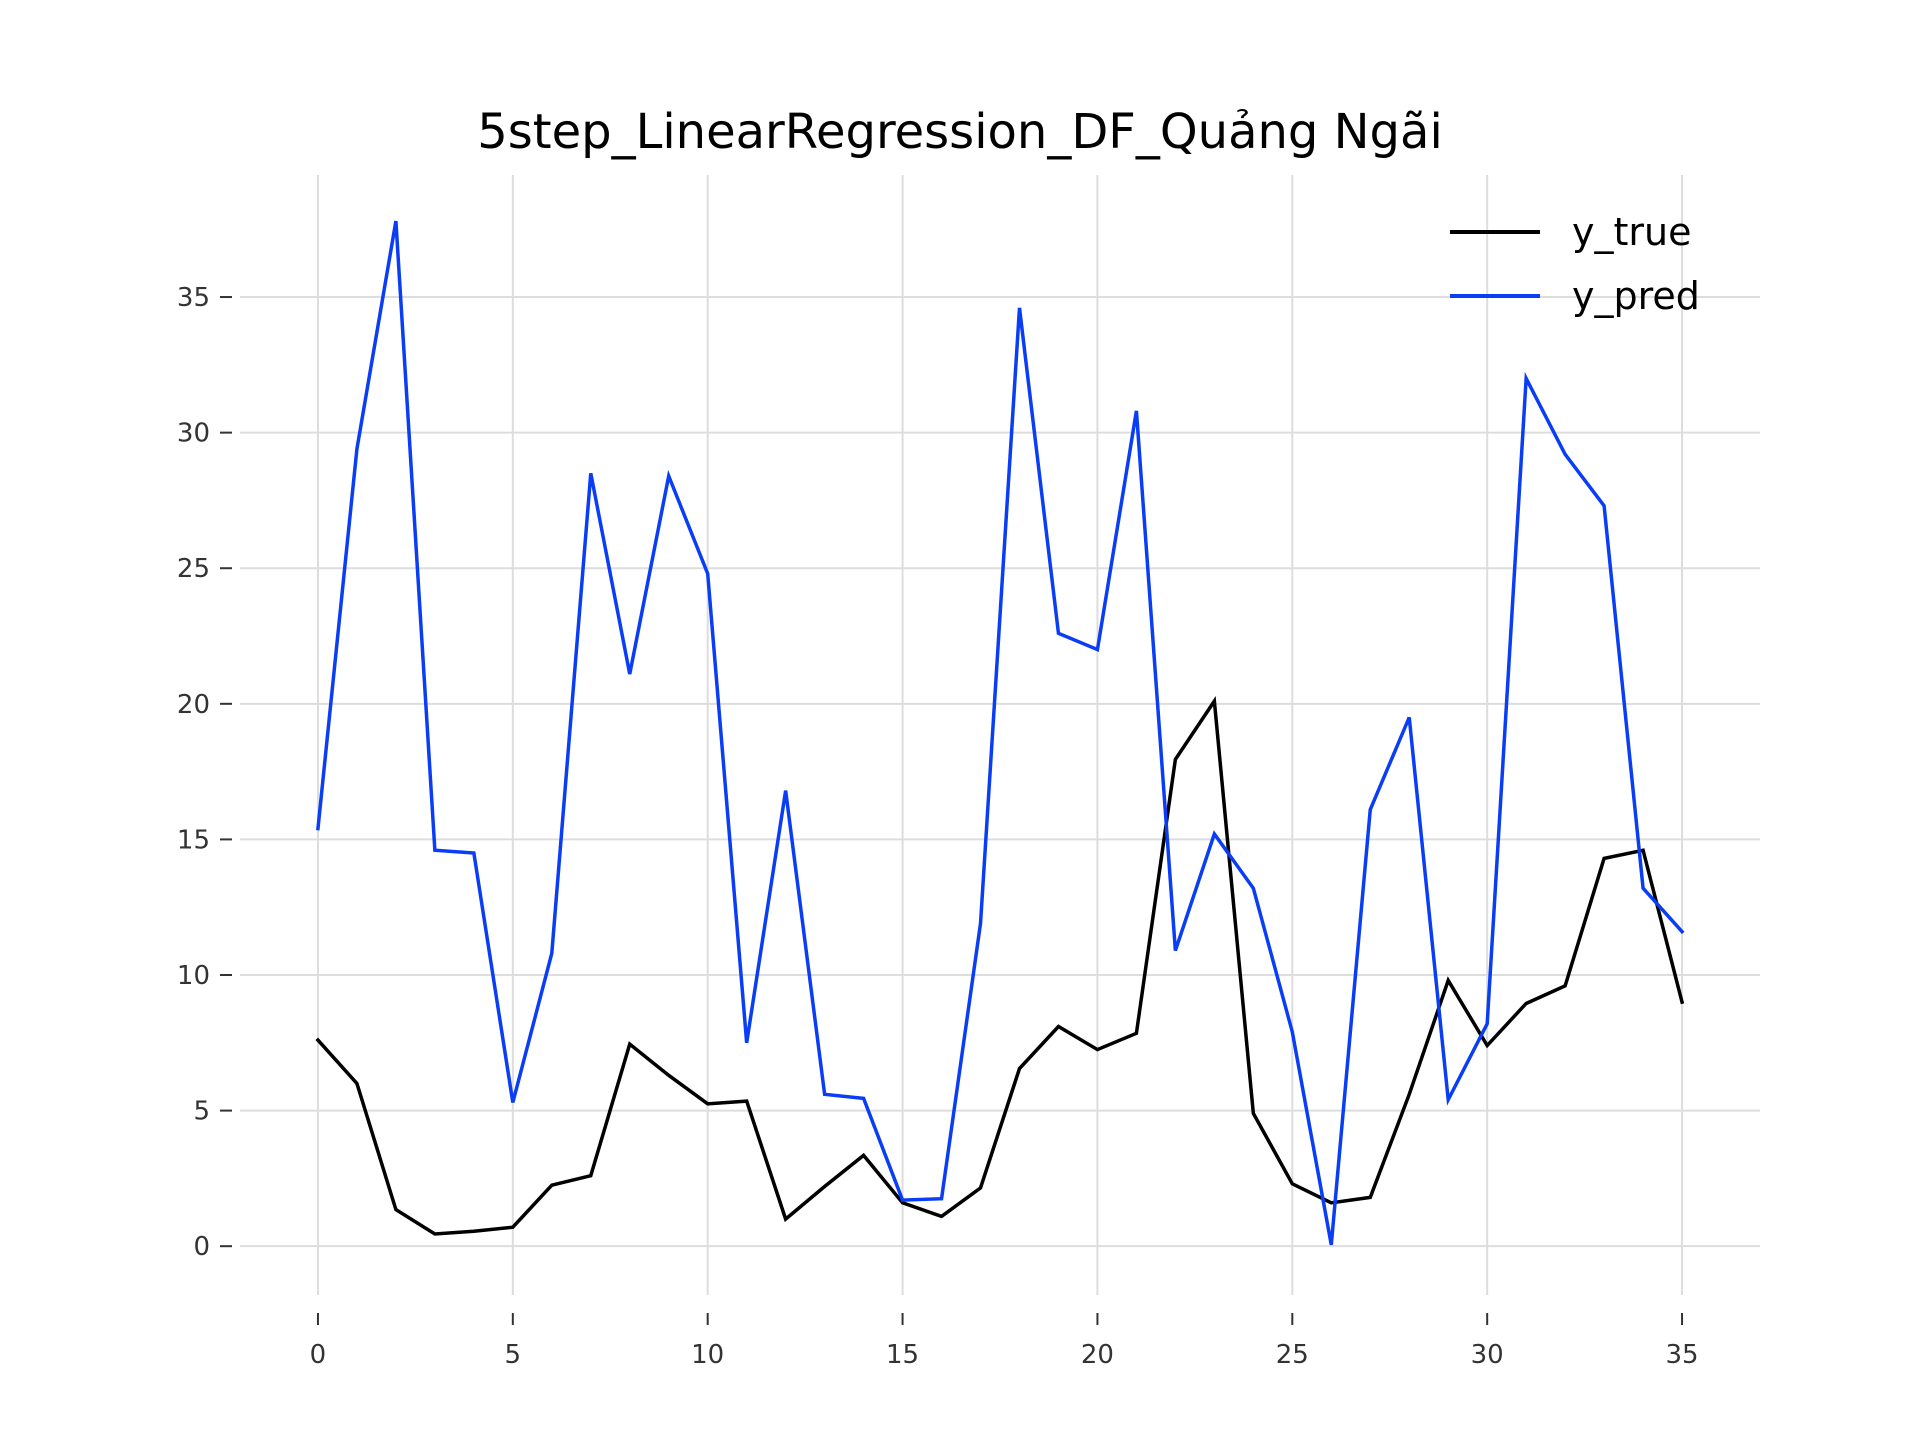  Describe the element at coordinates (193, 840) in the screenshot. I see `y-tick-label: 15` at that location.